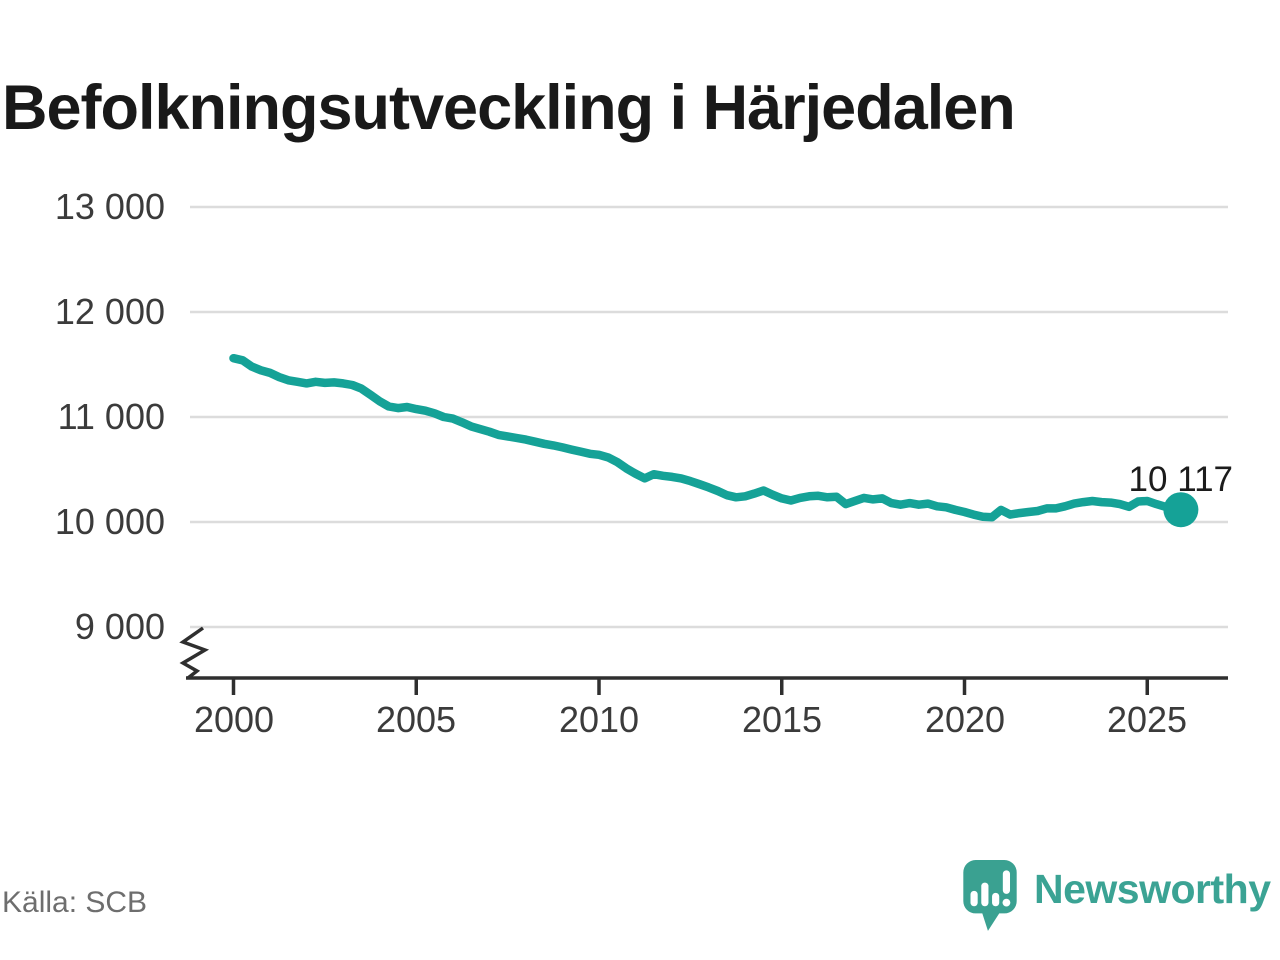 The height and width of the screenshot is (960, 1280). What do you see at coordinates (990, 895) in the screenshot?
I see `newsworthy-logo-icon` at bounding box center [990, 895].